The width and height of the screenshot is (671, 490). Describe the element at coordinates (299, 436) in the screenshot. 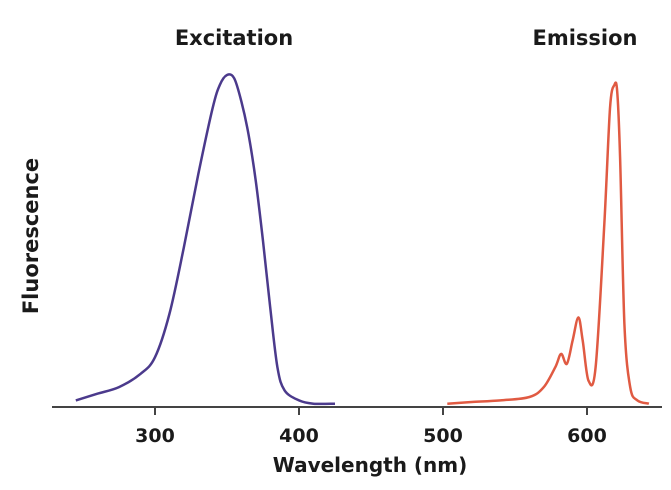

I see `x-tick-label-400: 400` at that location.